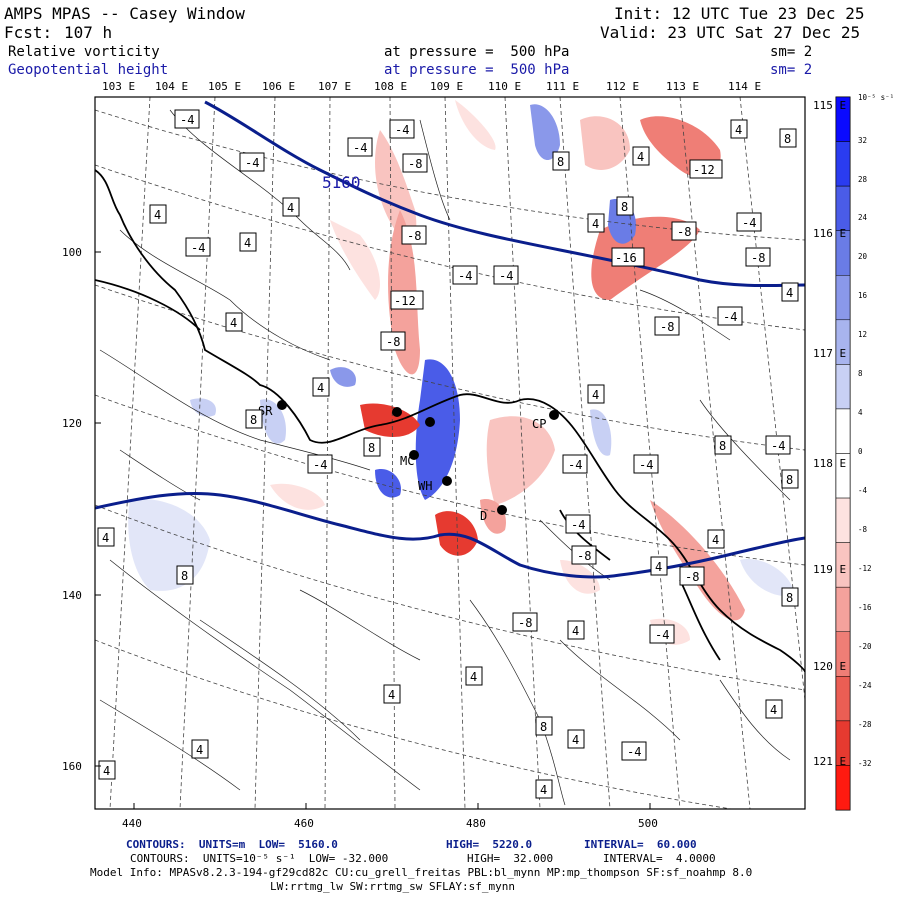 The image size is (900, 900). Describe the element at coordinates (172, 86) in the screenshot. I see `lon-label-top: 104 E` at that location.